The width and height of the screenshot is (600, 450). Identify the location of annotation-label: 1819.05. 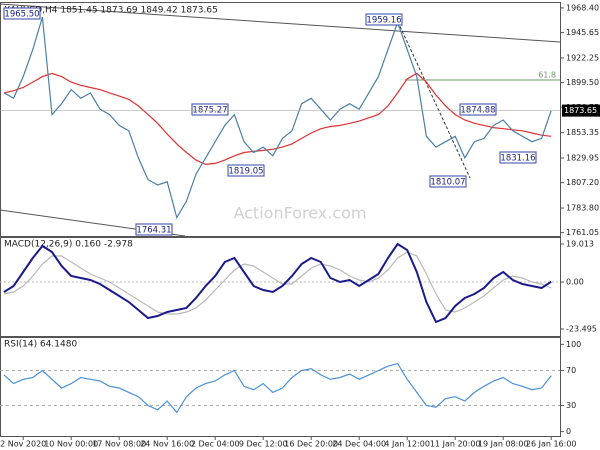
(245, 172).